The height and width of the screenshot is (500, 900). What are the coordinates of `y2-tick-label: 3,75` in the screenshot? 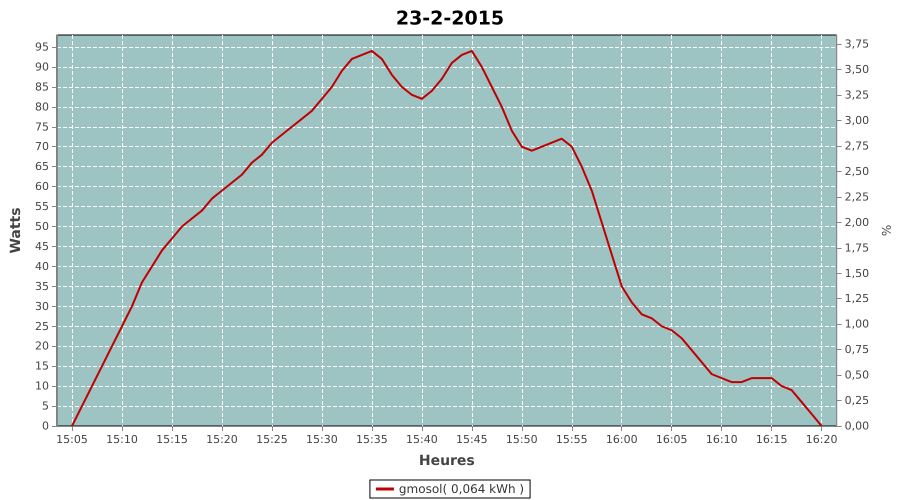 It's located at (857, 44).